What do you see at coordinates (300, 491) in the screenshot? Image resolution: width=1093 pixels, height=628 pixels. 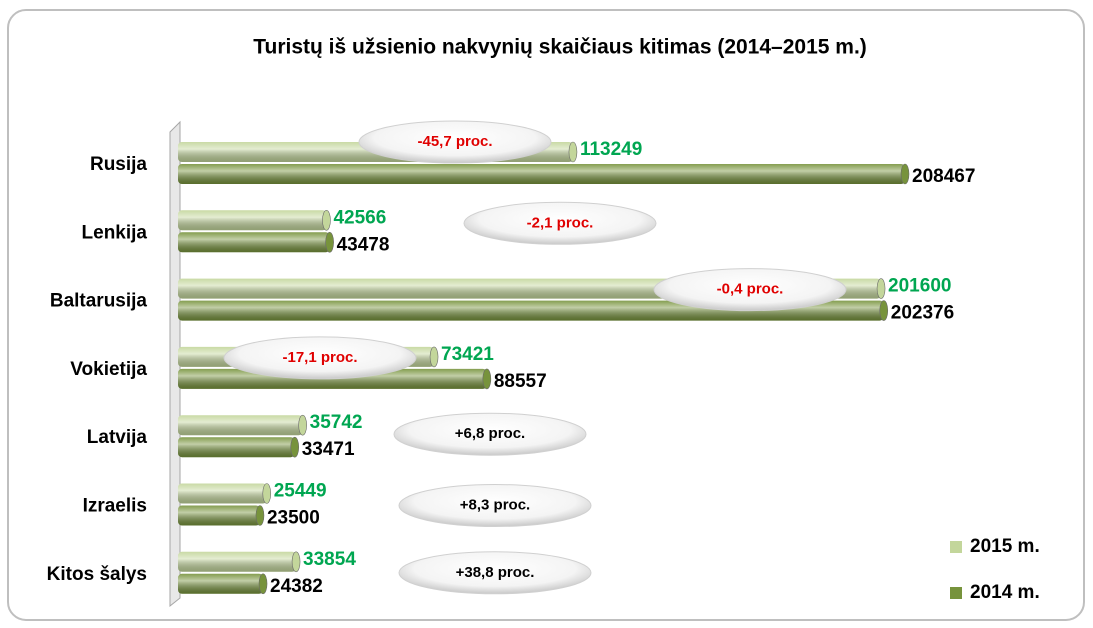 I see `data-label: 25449` at bounding box center [300, 491].